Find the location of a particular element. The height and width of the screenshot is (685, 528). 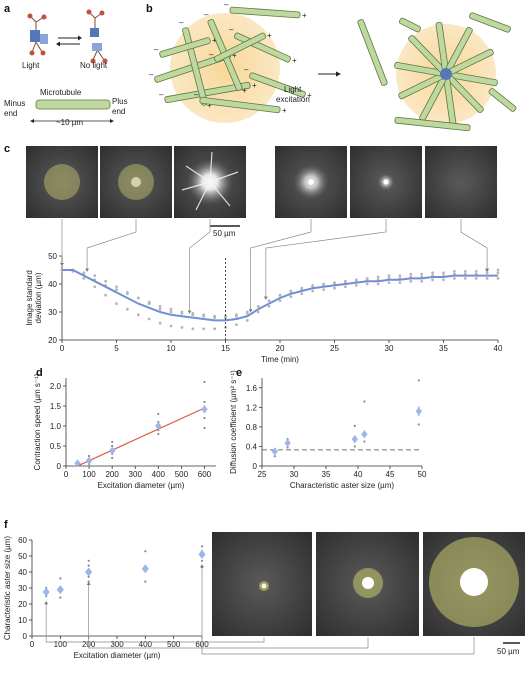

y-tick-label: 50 is located at coordinates (52, 256).